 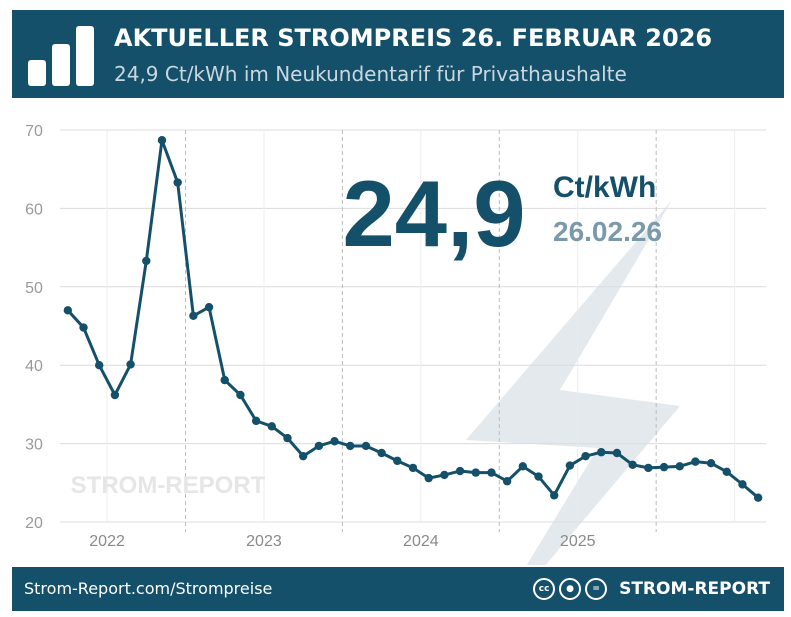 I want to click on x-tick-label: 2025, so click(x=578, y=541).